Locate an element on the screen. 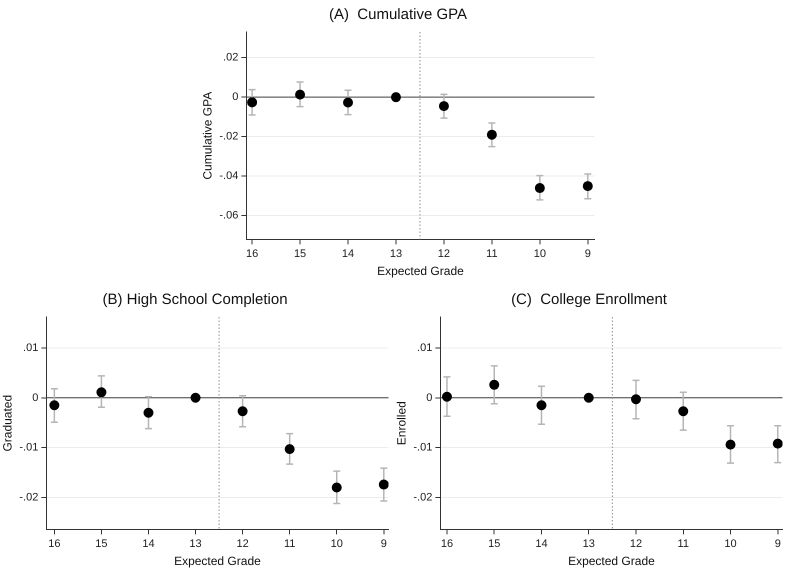 The width and height of the screenshot is (788, 570). chart-title: (C) College Enrollment is located at coordinates (589, 299).